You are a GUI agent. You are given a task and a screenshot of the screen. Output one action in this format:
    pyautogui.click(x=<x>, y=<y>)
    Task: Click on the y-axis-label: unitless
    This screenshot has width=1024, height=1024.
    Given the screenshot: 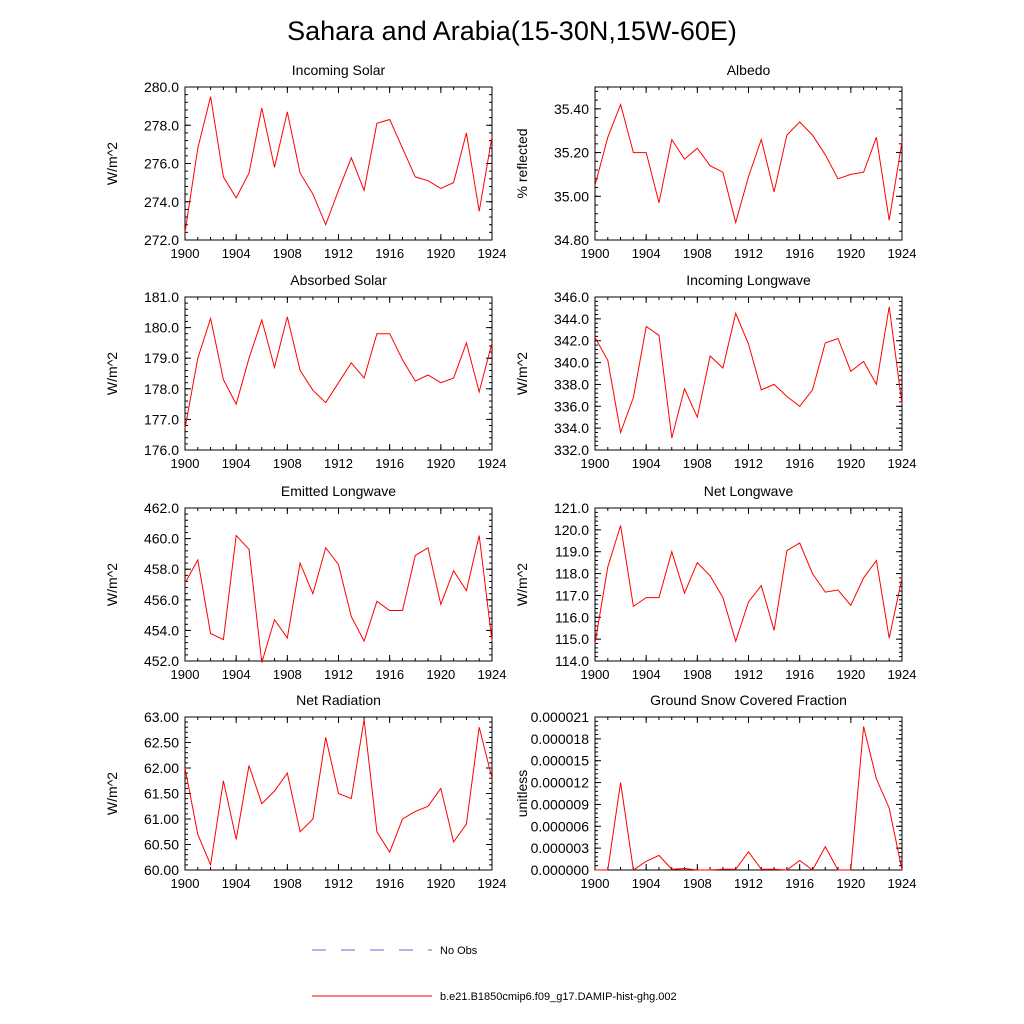 What is the action you would take?
    pyautogui.click(x=522, y=793)
    